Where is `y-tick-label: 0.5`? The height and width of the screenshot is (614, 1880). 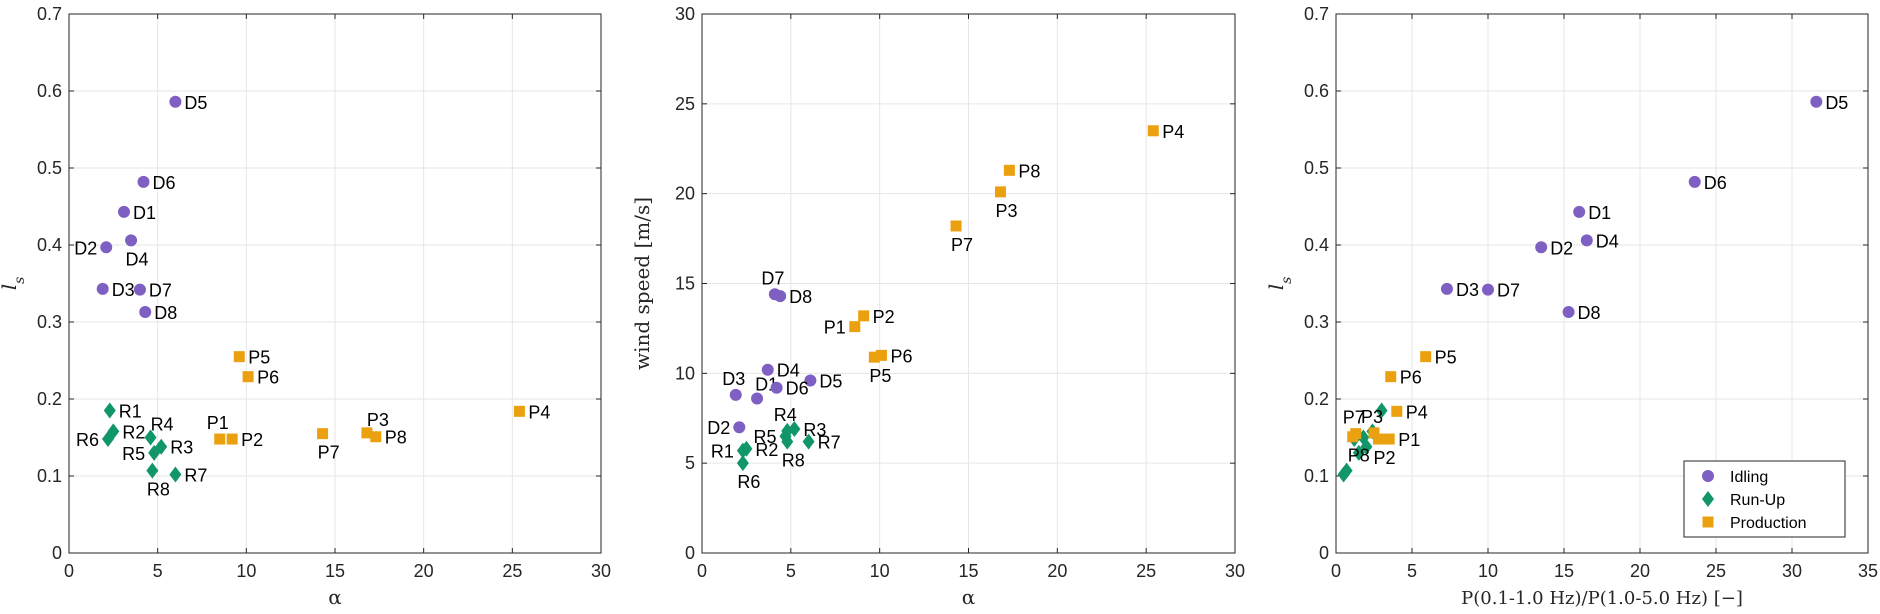
y-tick-label: 0.5 is located at coordinates (1316, 168).